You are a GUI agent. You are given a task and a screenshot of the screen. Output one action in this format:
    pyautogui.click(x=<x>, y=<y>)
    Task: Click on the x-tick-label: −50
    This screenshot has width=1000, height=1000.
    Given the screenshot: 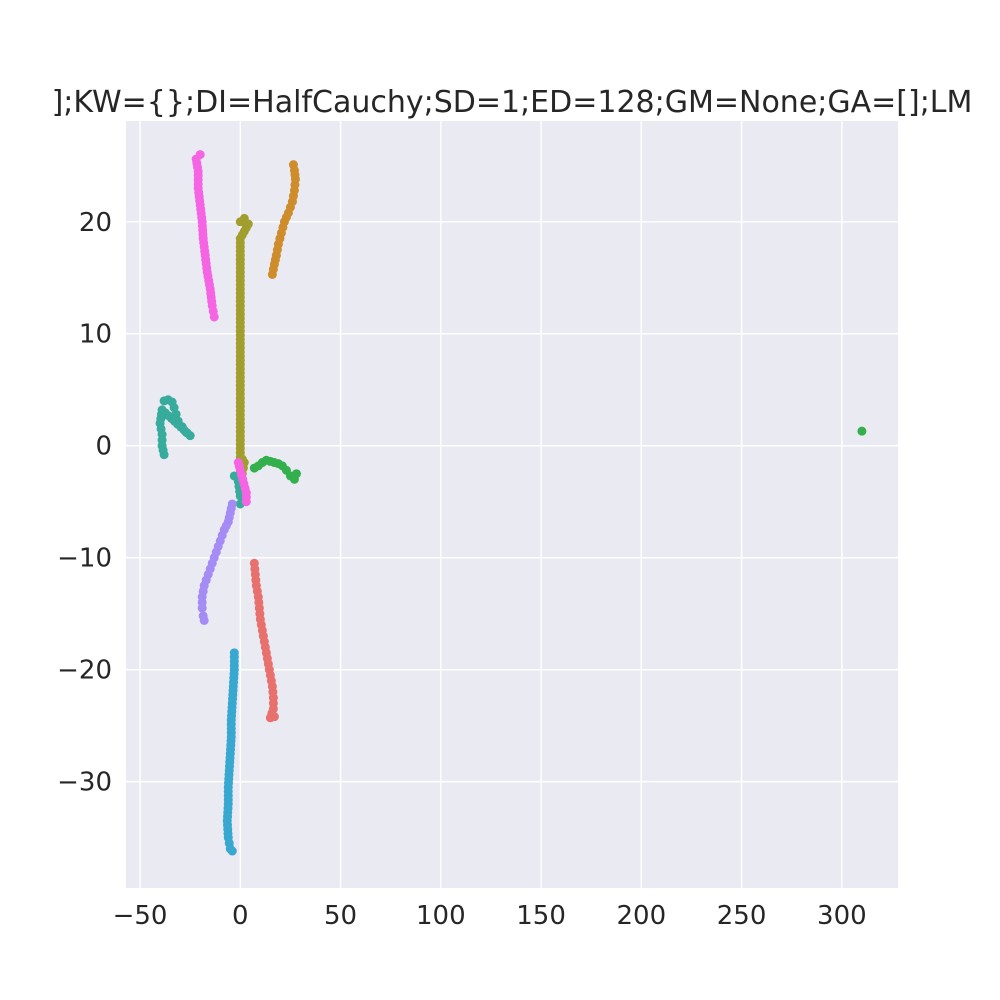 What is the action you would take?
    pyautogui.click(x=140, y=916)
    